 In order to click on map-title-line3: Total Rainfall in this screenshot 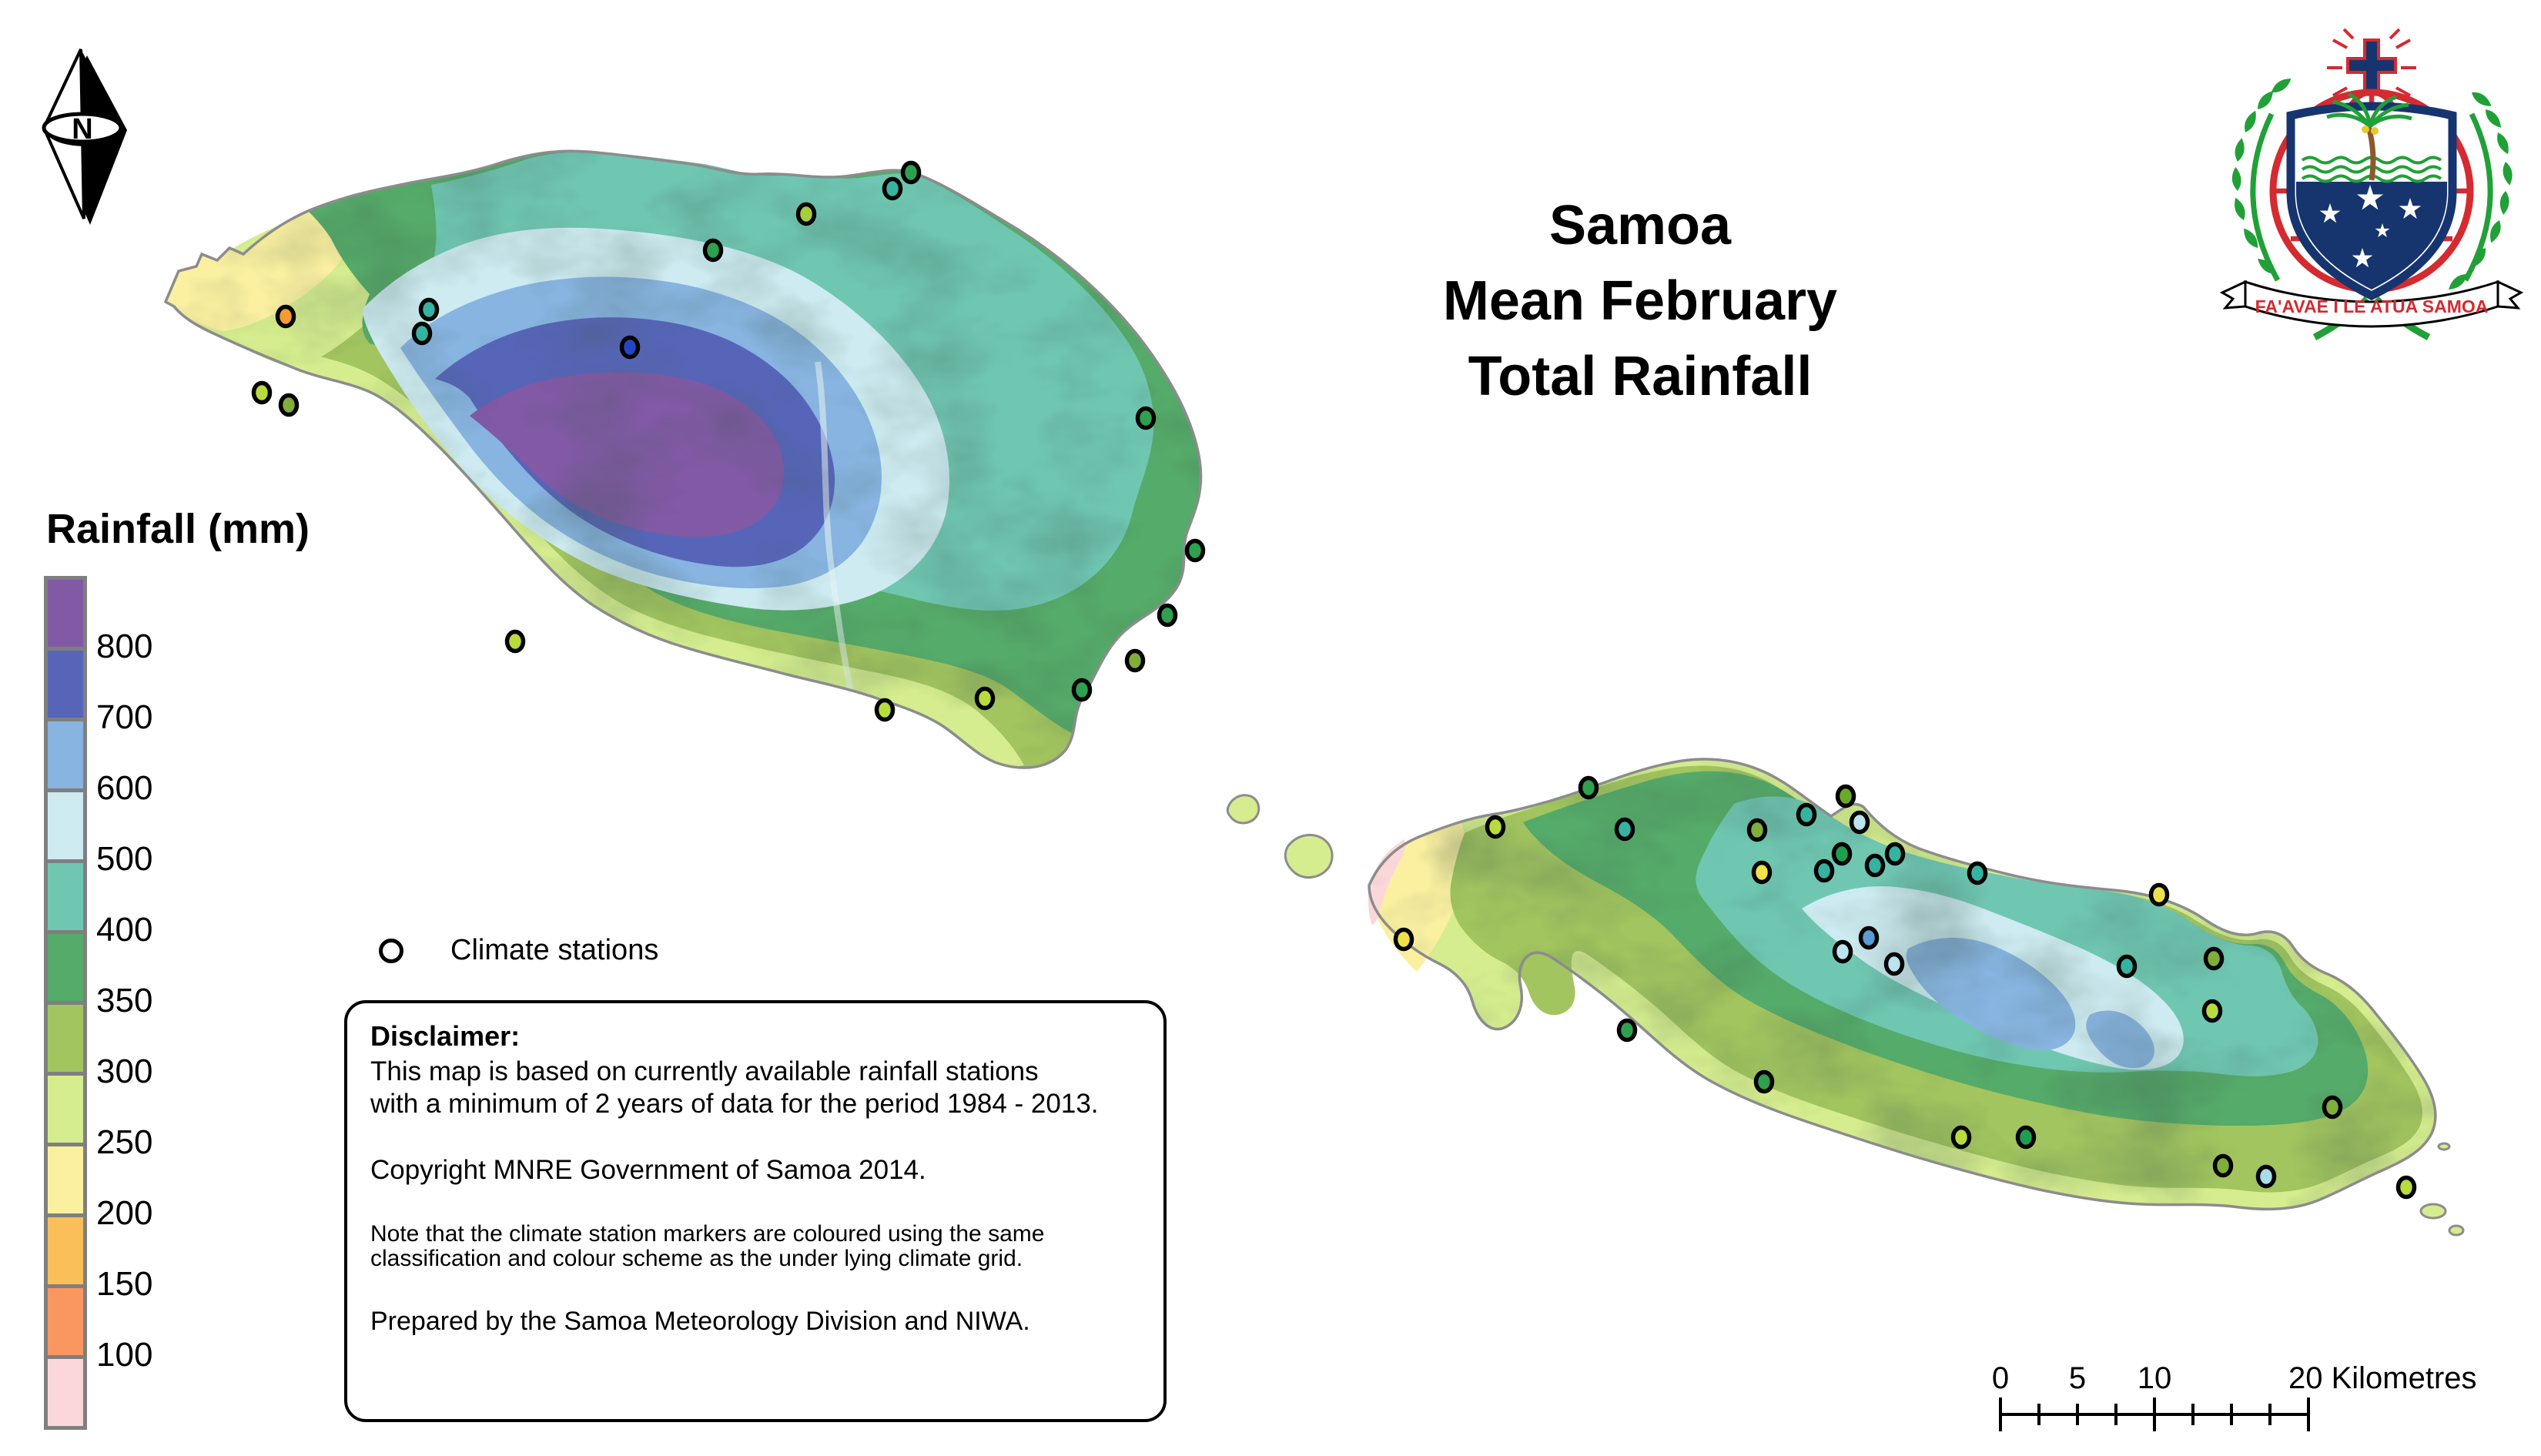, I will do `click(1640, 376)`.